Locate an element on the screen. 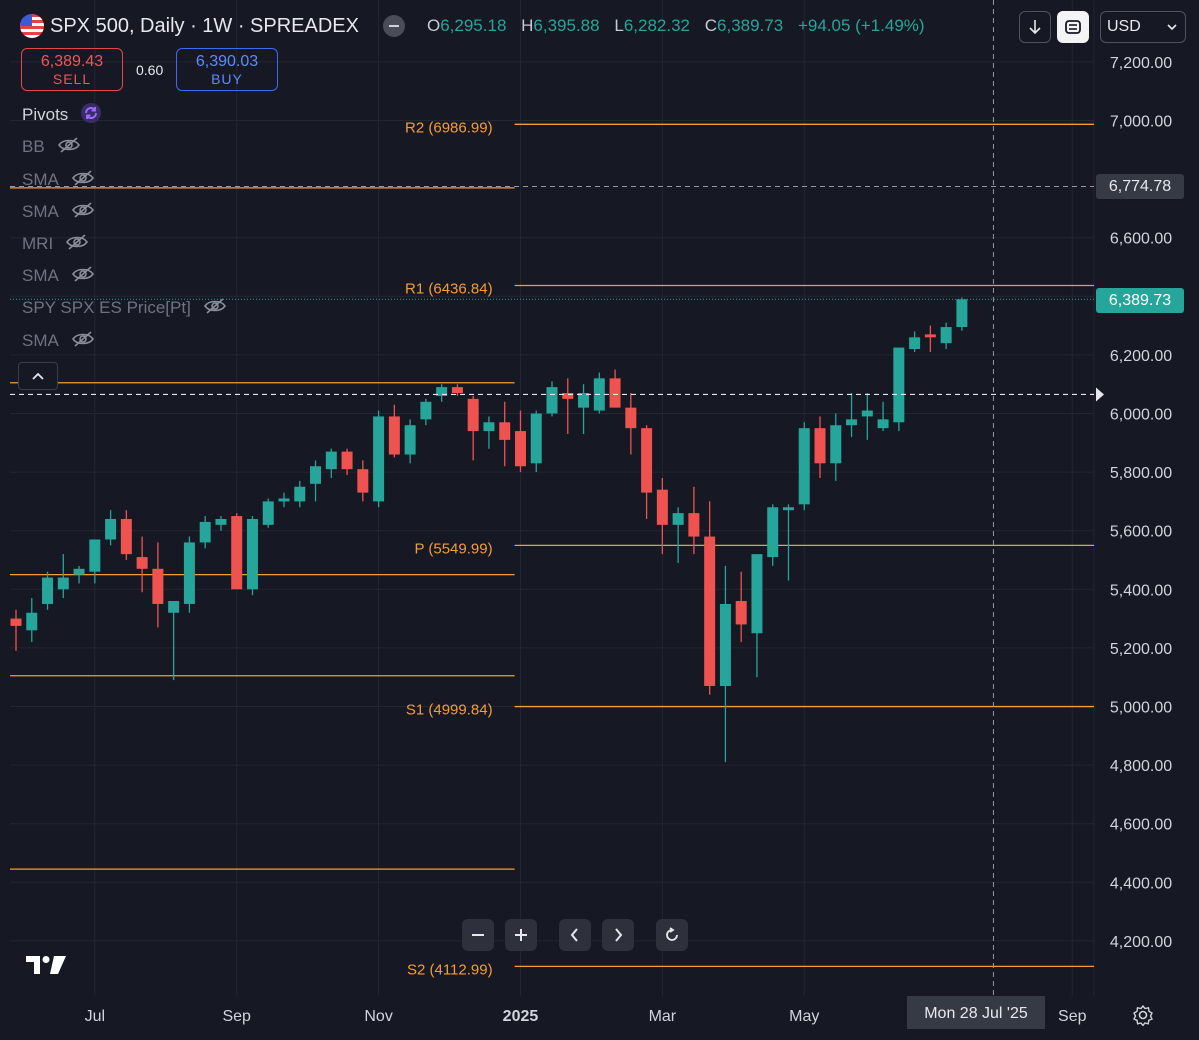 This screenshot has width=1199, height=1040. plus-icon is located at coordinates (521, 935).